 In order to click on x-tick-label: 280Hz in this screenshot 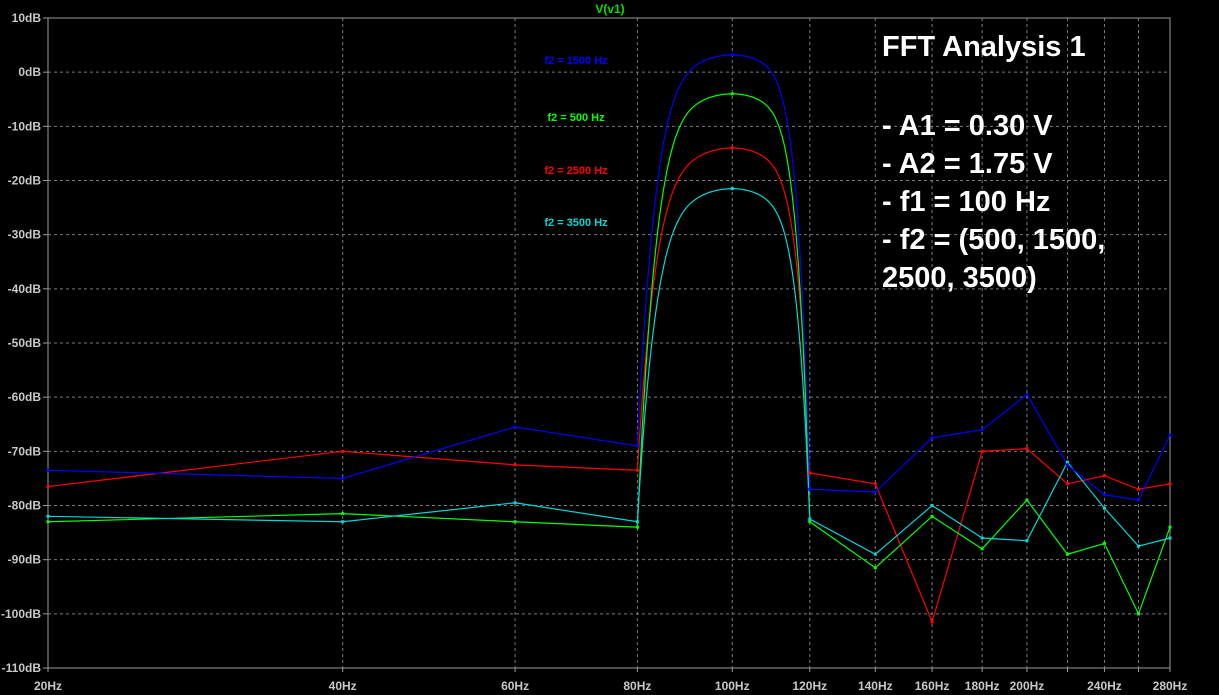, I will do `click(1170, 686)`.